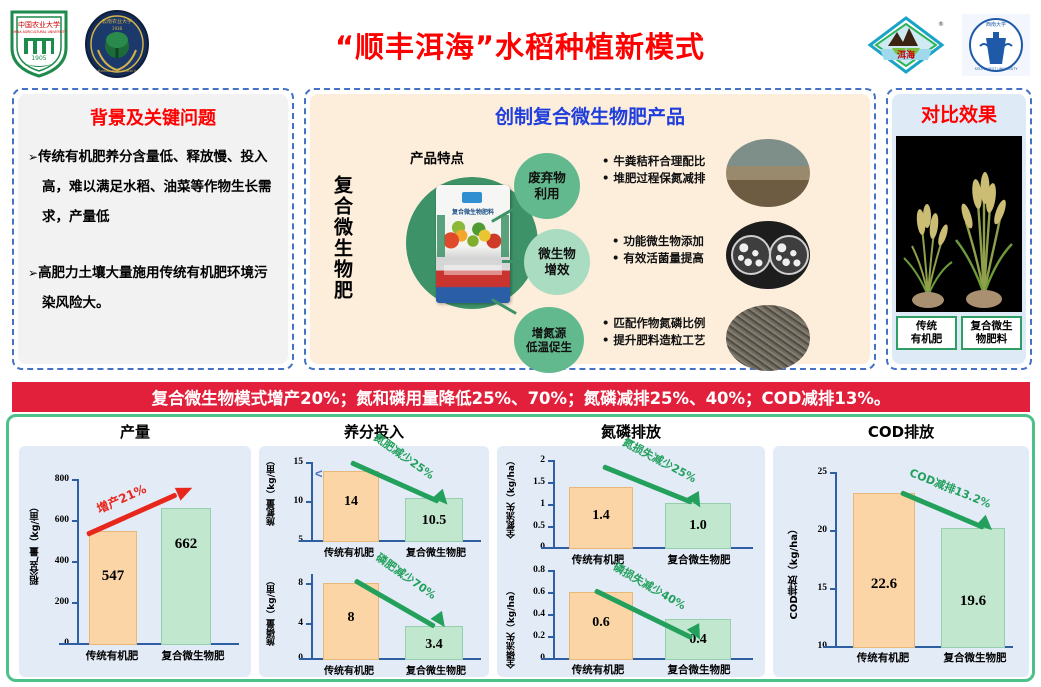 Image resolution: width=1041 pixels, height=687 pixels. Describe the element at coordinates (539, 482) in the screenshot. I see `y-tick-label: 1.5` at that location.